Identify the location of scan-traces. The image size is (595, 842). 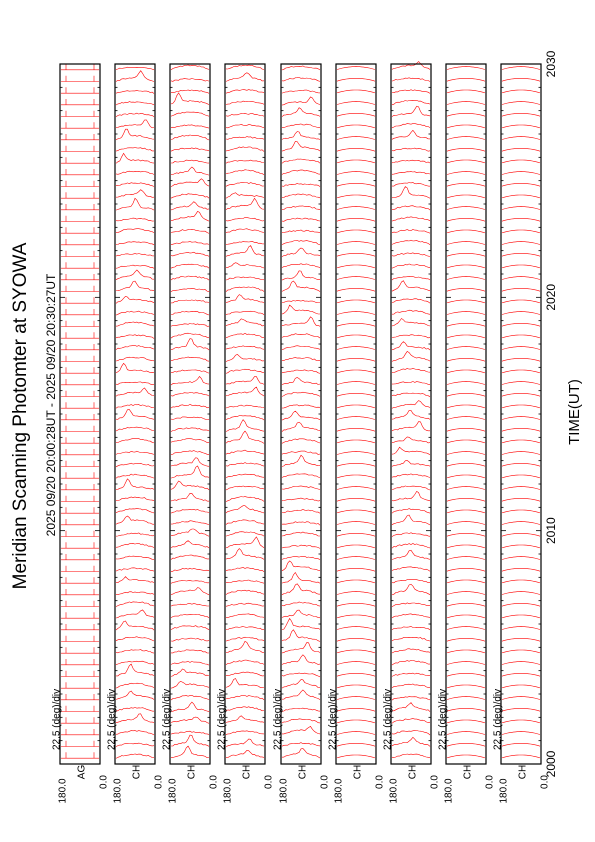
(135, 412).